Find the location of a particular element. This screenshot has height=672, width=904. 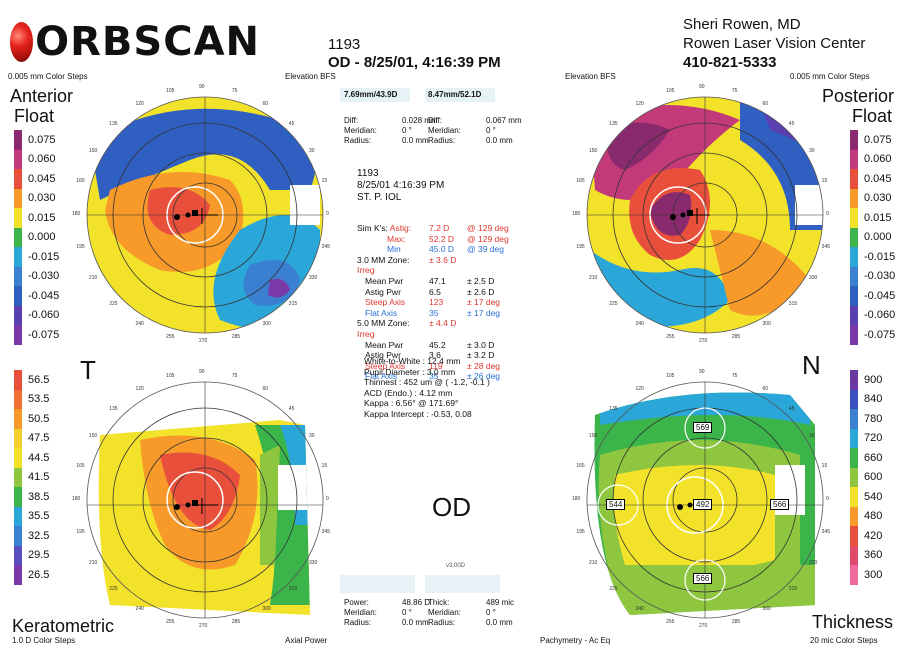

posterior-elevation-map is located at coordinates (705, 215).